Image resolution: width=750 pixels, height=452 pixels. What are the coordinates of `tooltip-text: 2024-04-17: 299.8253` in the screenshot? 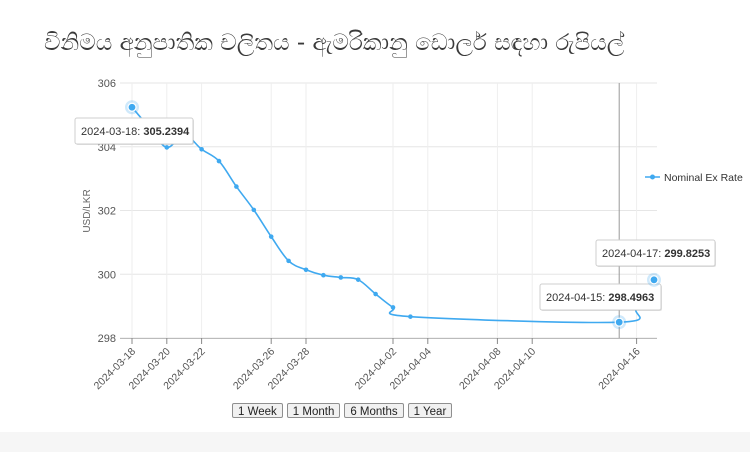 It's located at (656, 254).